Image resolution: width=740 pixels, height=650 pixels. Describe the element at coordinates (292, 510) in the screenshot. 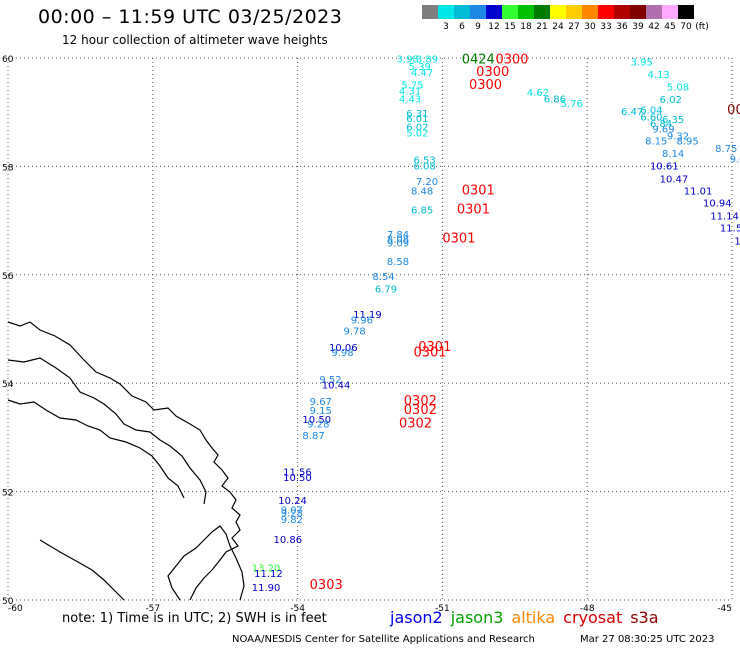

I see `wave-height-label: 9.07` at that location.